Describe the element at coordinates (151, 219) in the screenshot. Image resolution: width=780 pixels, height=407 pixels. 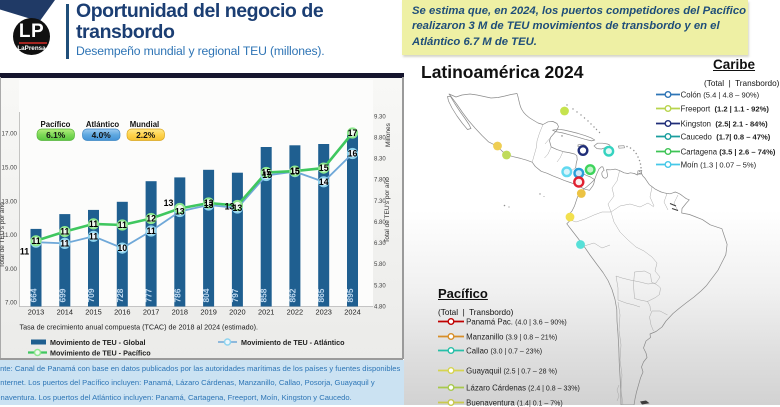
I see `svg-text: 12` at that location.